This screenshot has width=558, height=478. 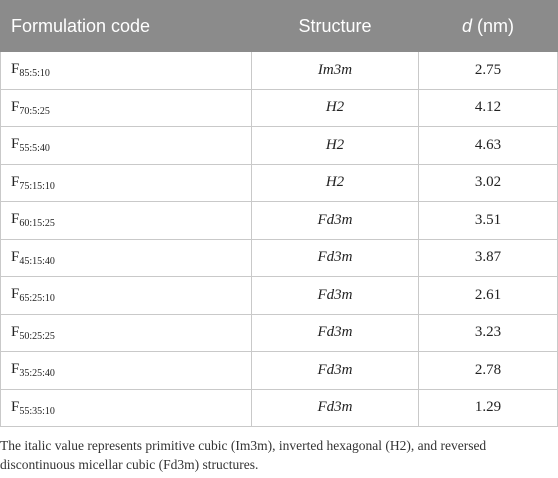 I want to click on d-value-cell: 2.75, so click(x=488, y=70).